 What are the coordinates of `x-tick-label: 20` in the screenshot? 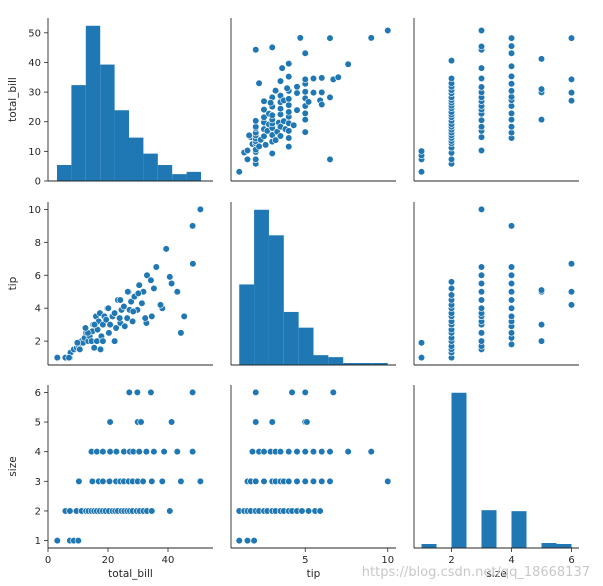 It's located at (108, 560).